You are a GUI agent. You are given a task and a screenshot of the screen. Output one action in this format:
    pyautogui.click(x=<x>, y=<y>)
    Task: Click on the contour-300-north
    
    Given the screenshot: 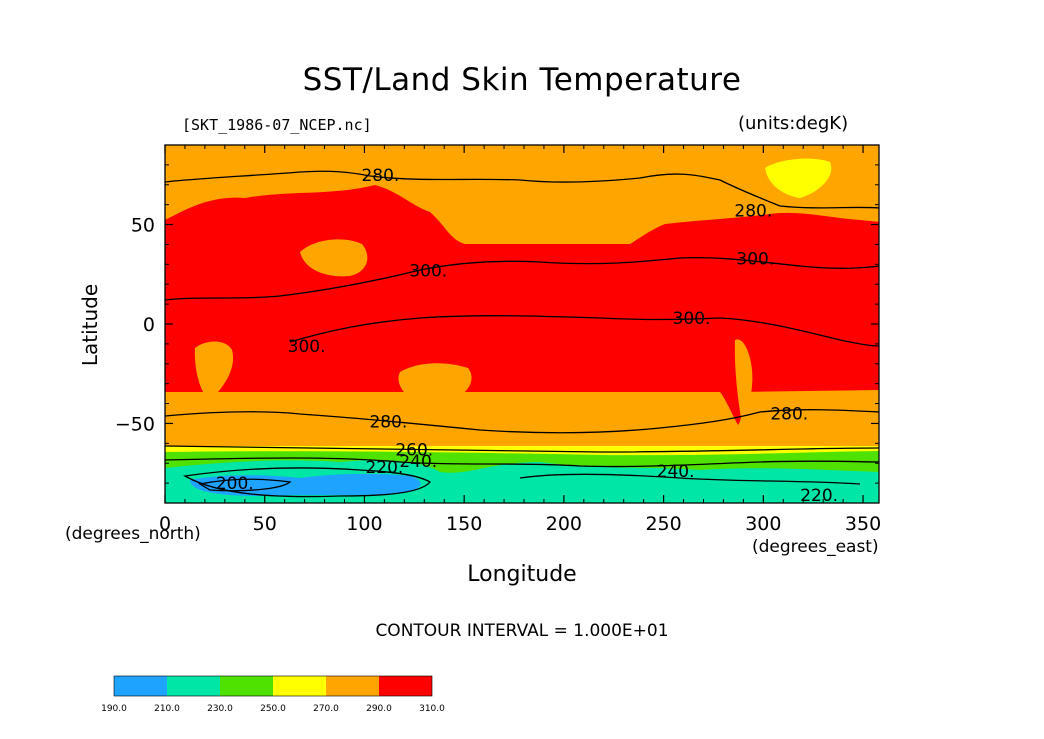 What is the action you would take?
    pyautogui.click(x=522, y=278)
    